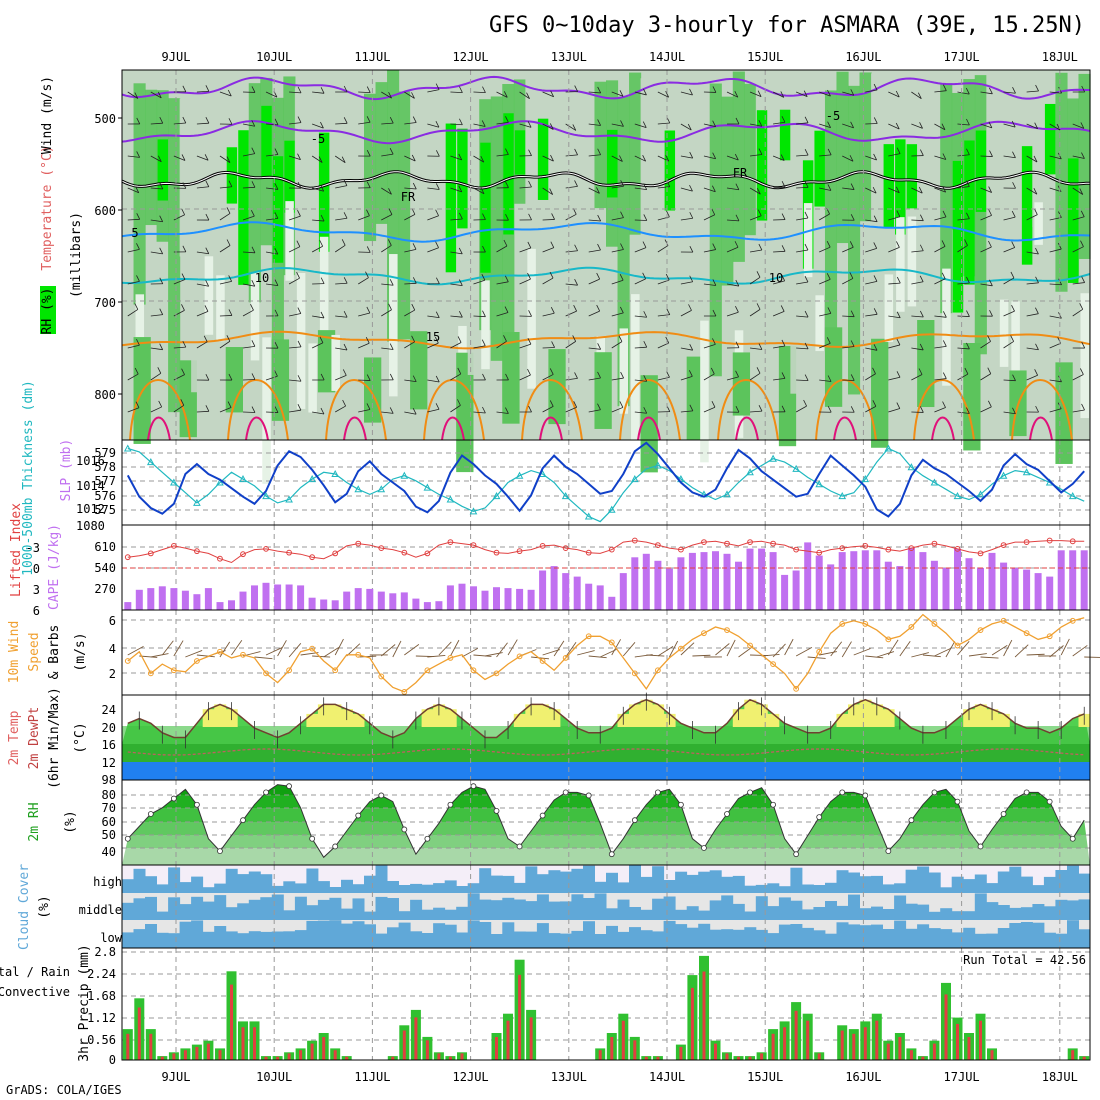 Image resolution: width=1100 pixels, height=1100 pixels. Describe the element at coordinates (105, 303) in the screenshot. I see `pressure-tick: 700` at that location.